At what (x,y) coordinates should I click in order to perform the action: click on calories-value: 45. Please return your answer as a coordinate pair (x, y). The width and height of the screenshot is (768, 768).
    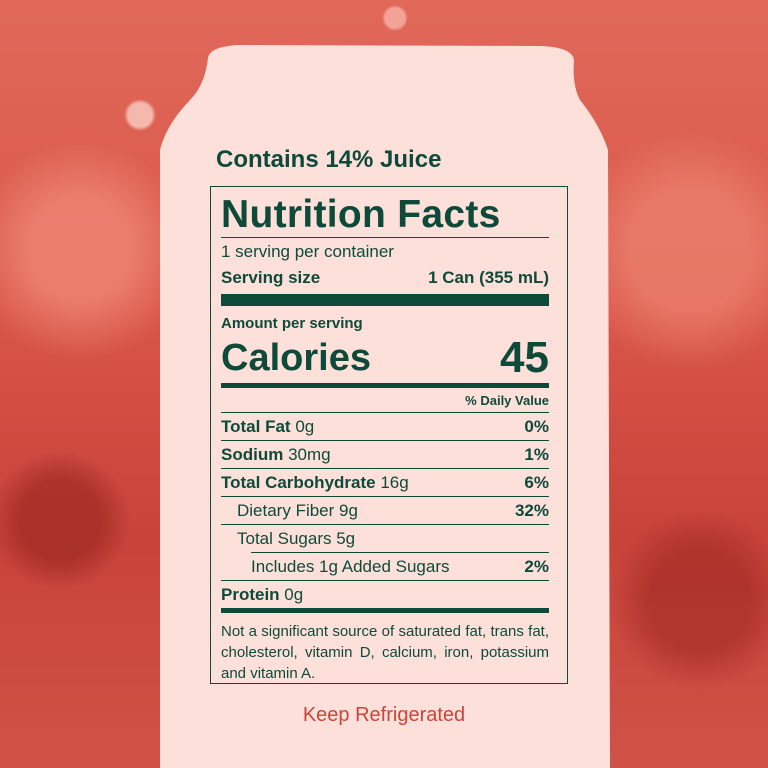
    Looking at the image, I should click on (524, 357).